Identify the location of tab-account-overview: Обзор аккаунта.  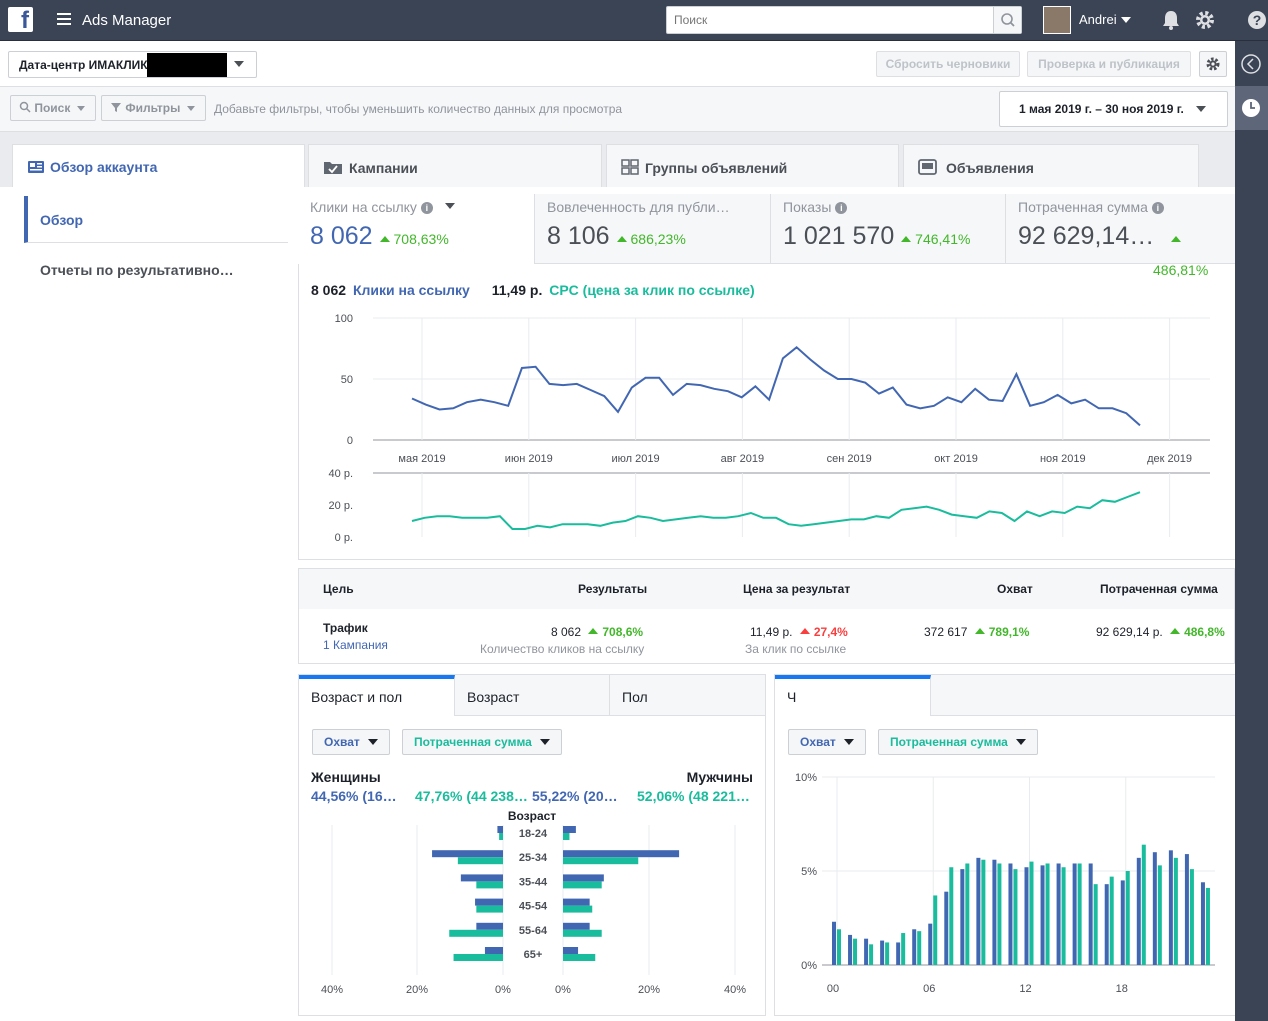
(158, 165).